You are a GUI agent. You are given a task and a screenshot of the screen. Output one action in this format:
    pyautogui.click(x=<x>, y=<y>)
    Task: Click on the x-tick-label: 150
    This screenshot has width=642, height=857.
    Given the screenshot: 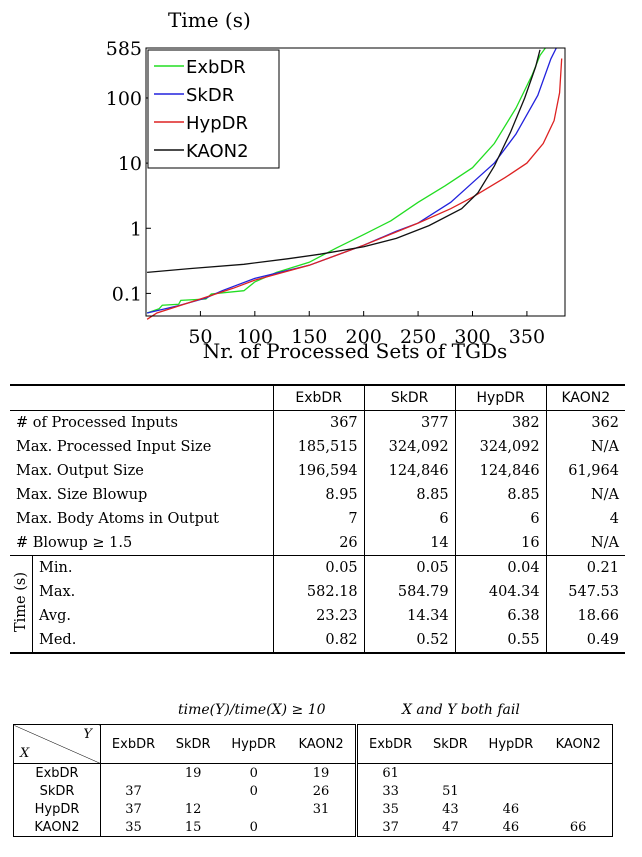 What is the action you would take?
    pyautogui.click(x=309, y=337)
    